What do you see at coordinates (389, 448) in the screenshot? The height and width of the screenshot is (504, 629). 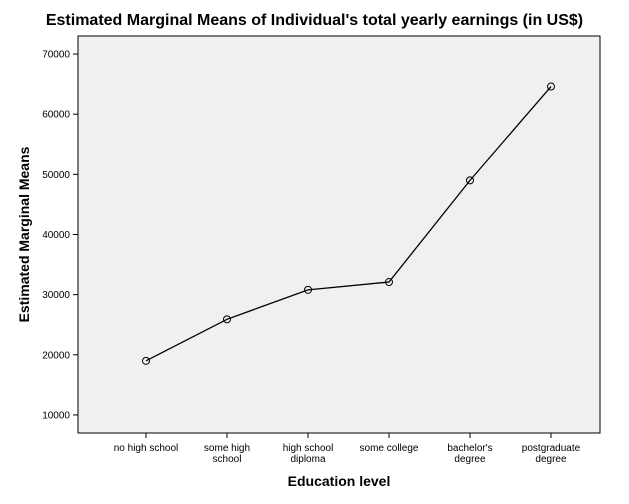 I see `x-tick-label: some college` at bounding box center [389, 448].